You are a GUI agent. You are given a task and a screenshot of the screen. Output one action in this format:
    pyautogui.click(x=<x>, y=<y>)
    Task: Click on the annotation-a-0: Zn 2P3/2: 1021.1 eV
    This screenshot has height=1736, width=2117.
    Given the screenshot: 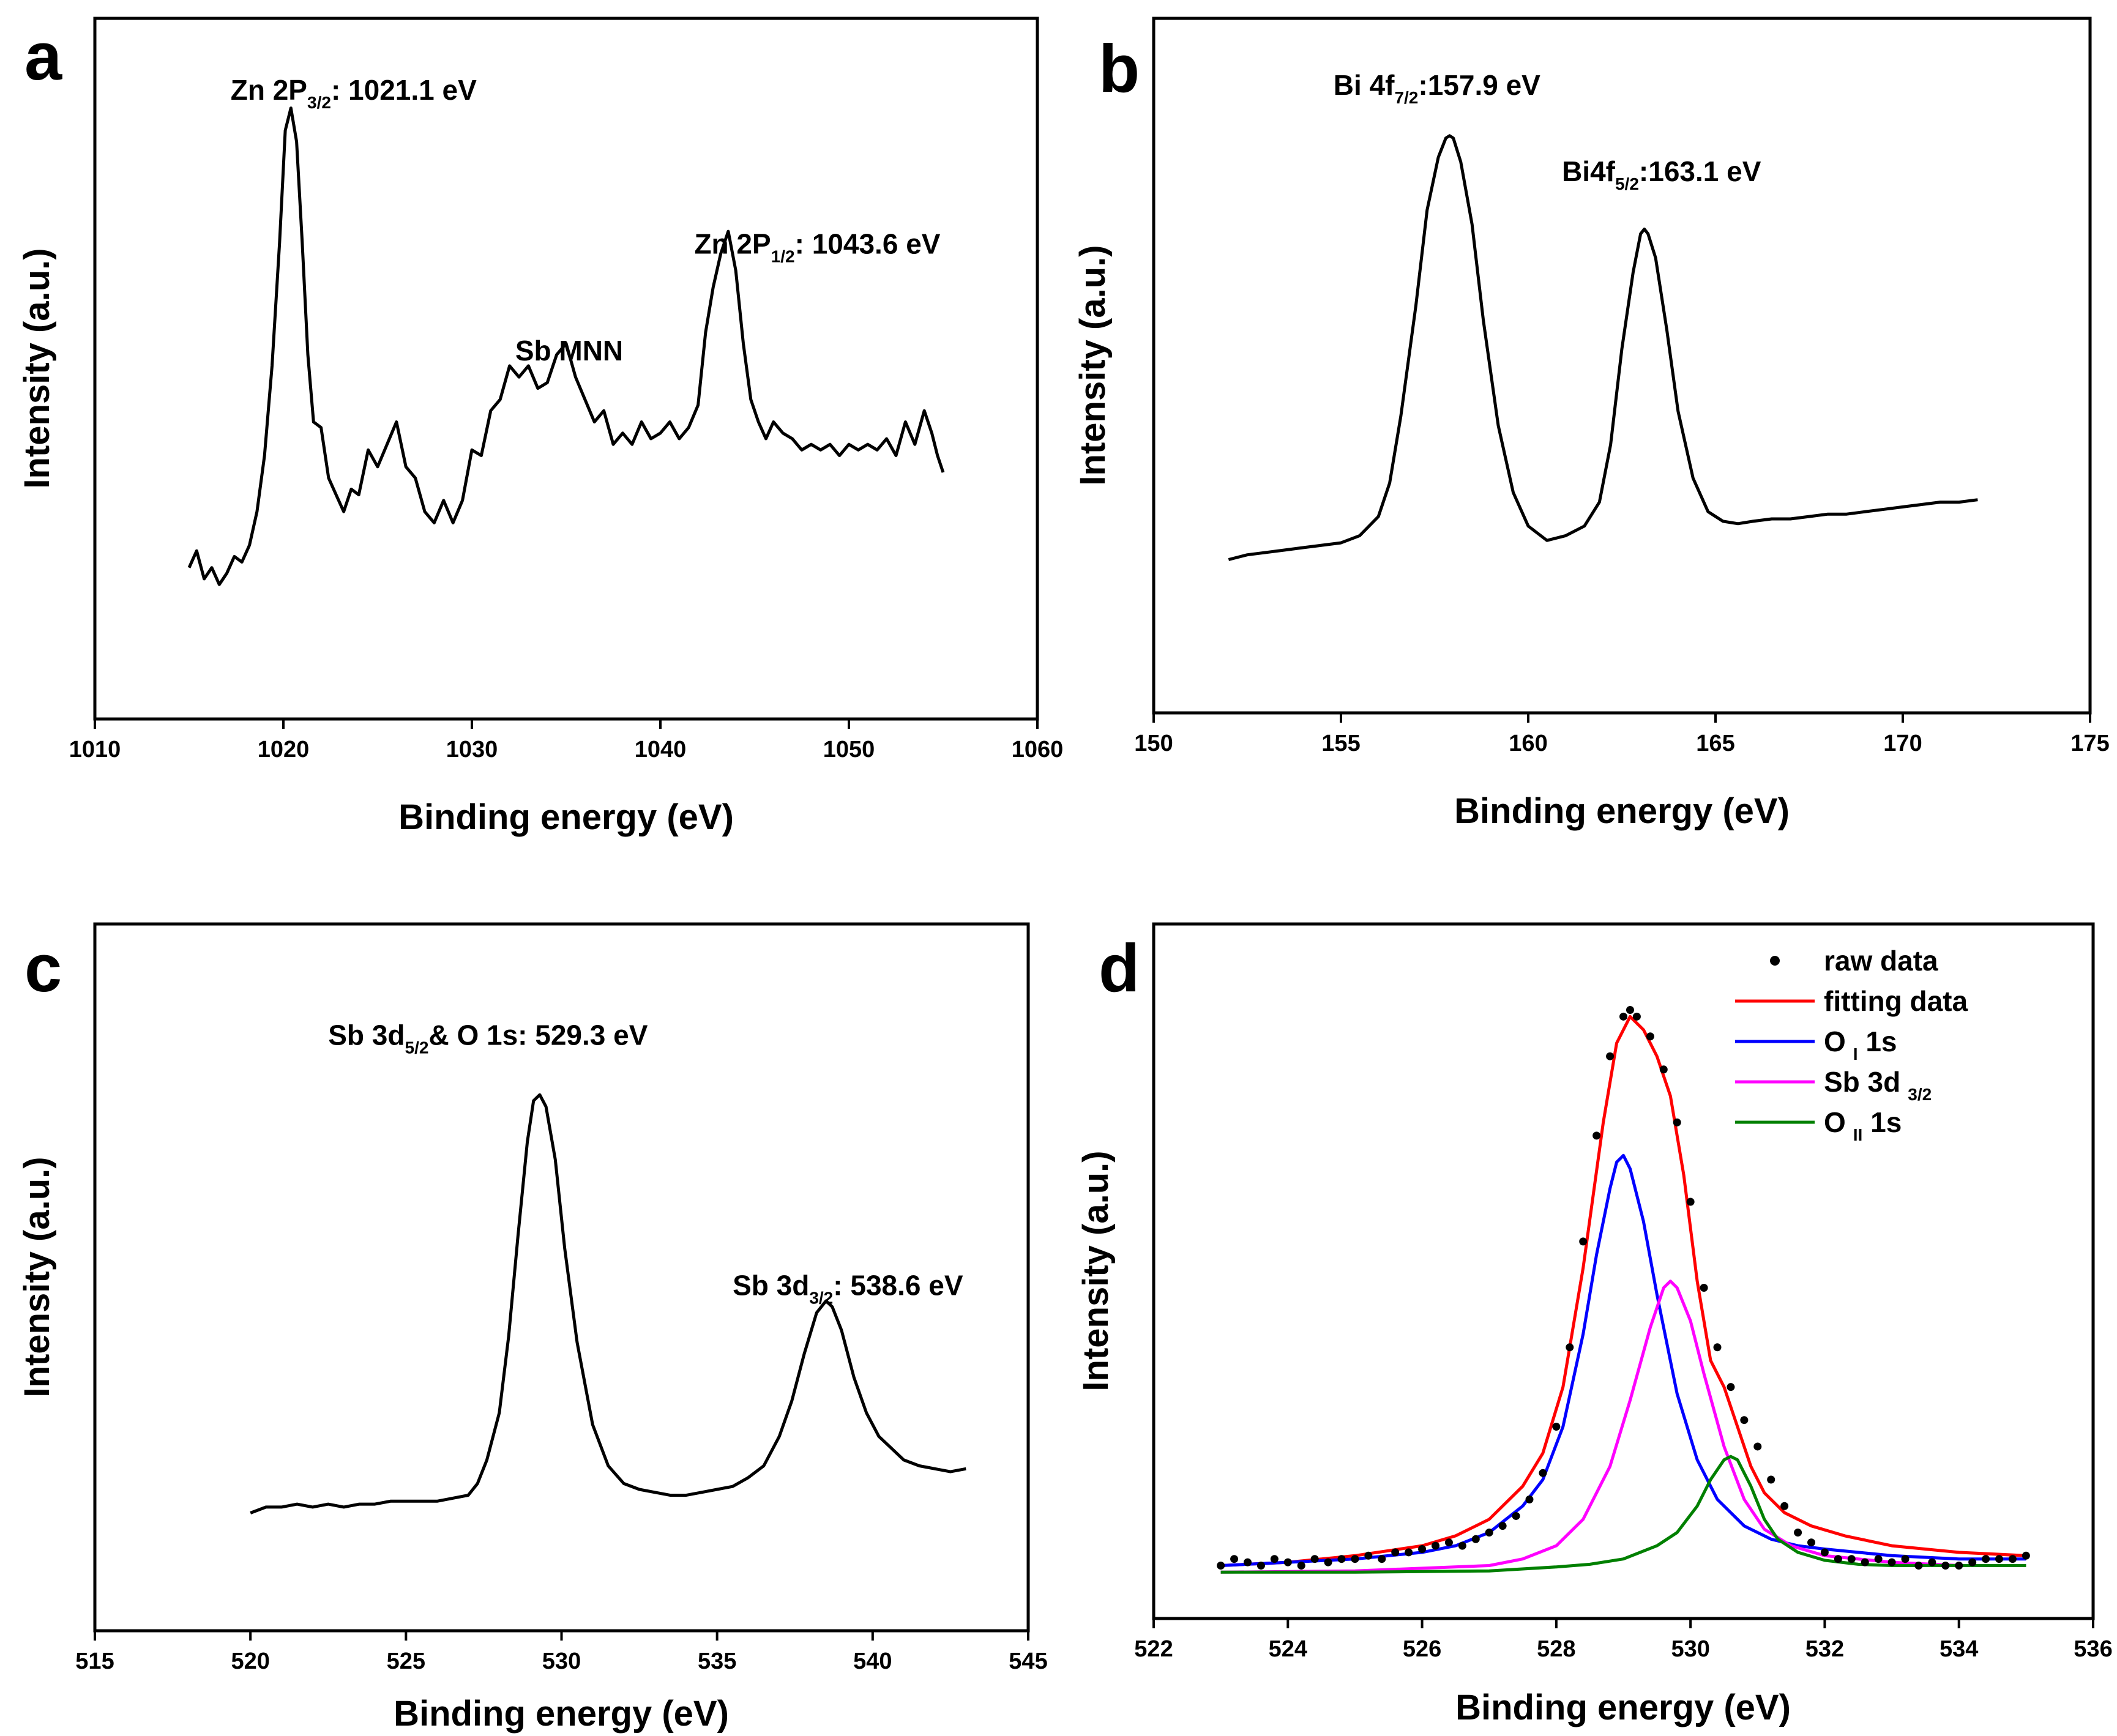 What is the action you would take?
    pyautogui.click(x=354, y=93)
    